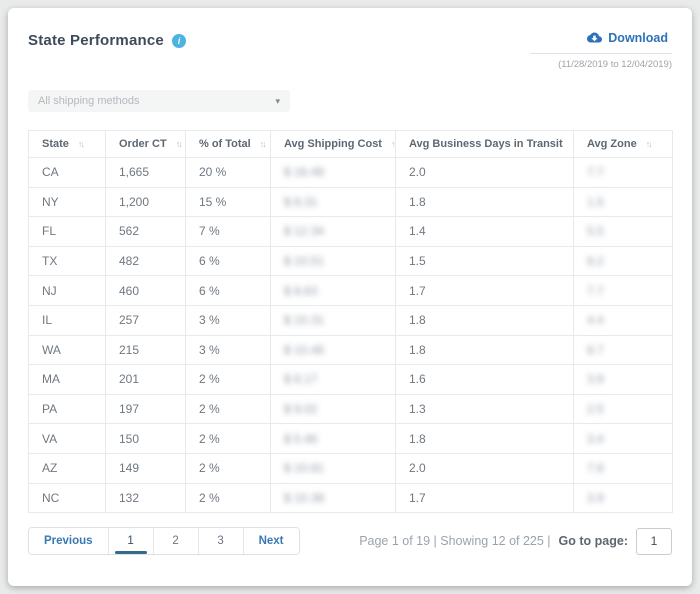  Describe the element at coordinates (145, 290) in the screenshot. I see `table-cell-order_ct: 460` at that location.